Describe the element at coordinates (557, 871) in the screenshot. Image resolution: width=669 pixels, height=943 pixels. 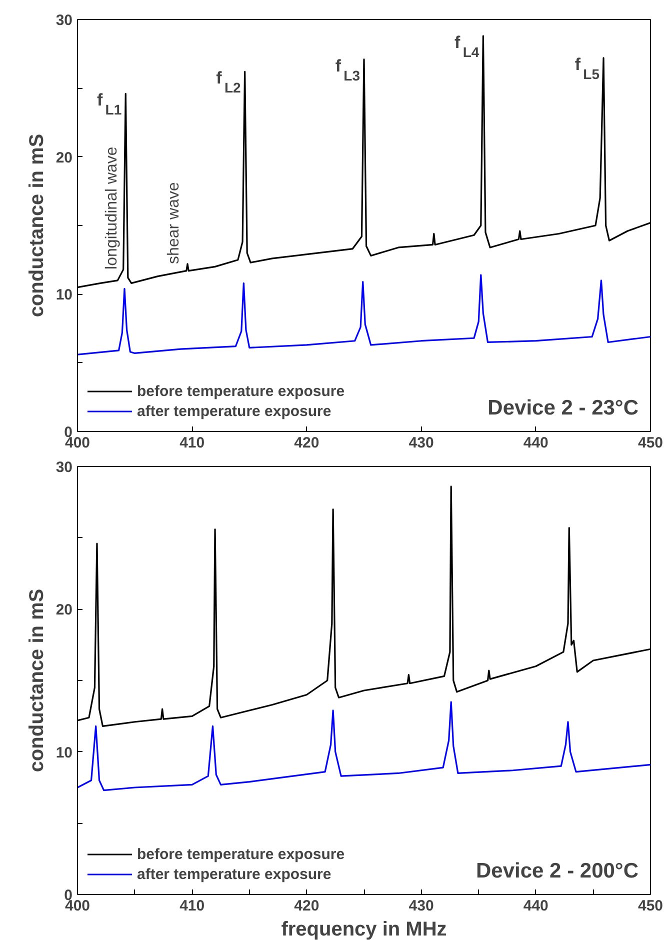
I see `text: Device 2 - 200°C` at that location.